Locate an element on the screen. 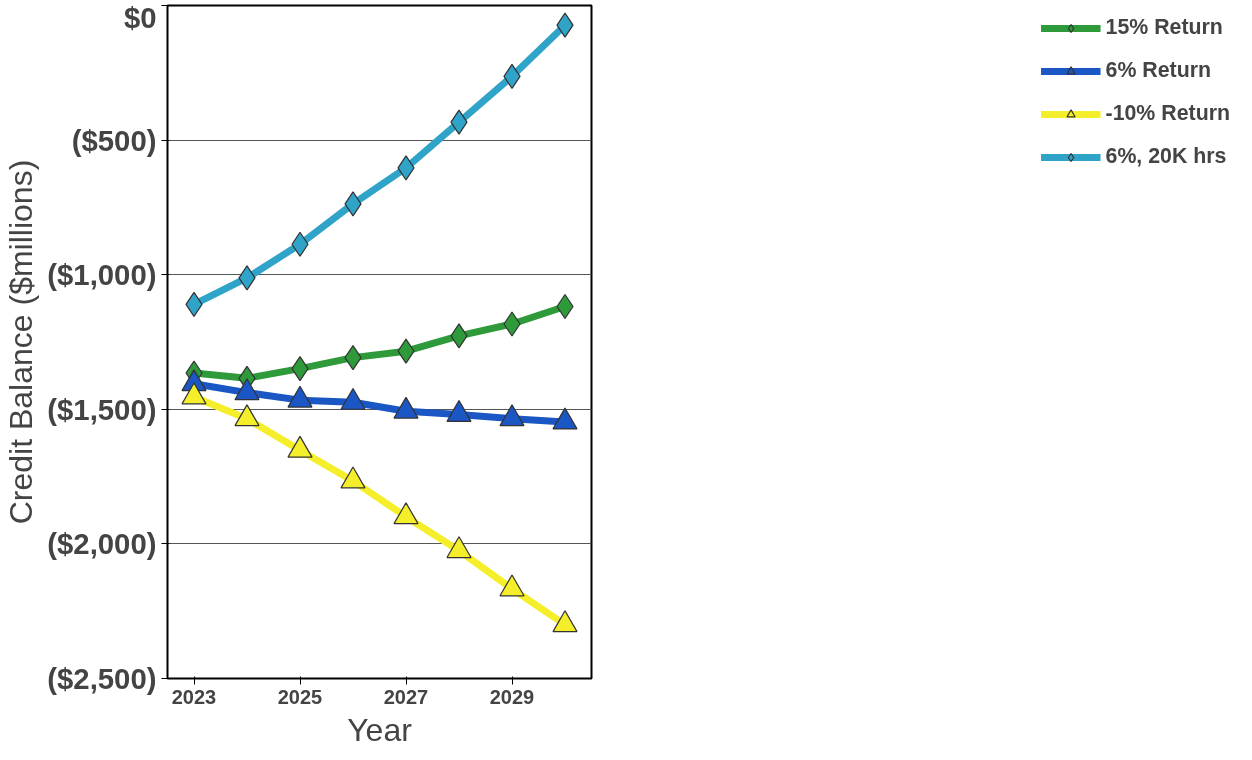  y-axis-title: Credit Balance ($millions) is located at coordinates (21, 342).